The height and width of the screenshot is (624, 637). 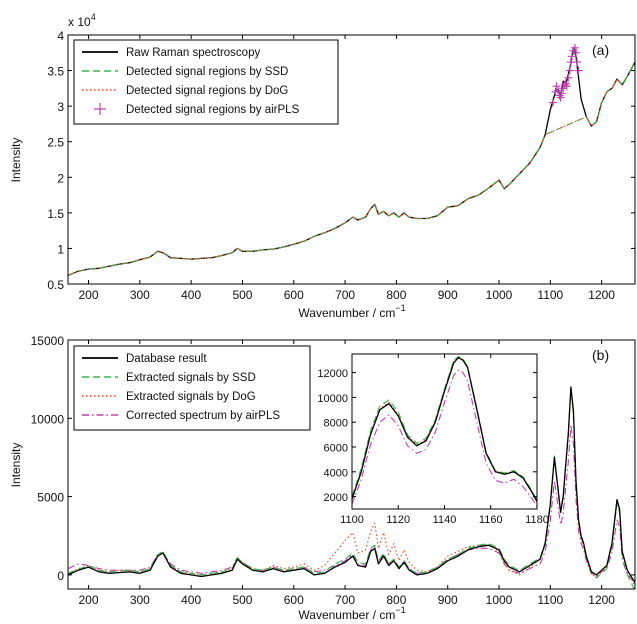 What do you see at coordinates (336, 498) in the screenshot?
I see `inset-ytick-label: 2000` at bounding box center [336, 498].